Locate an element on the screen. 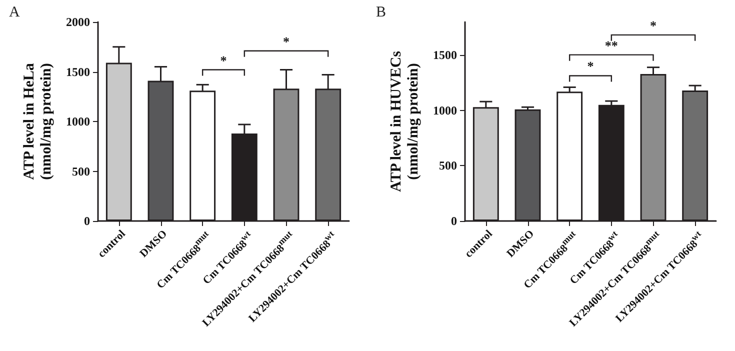  chart-title: B is located at coordinates (381, 12).